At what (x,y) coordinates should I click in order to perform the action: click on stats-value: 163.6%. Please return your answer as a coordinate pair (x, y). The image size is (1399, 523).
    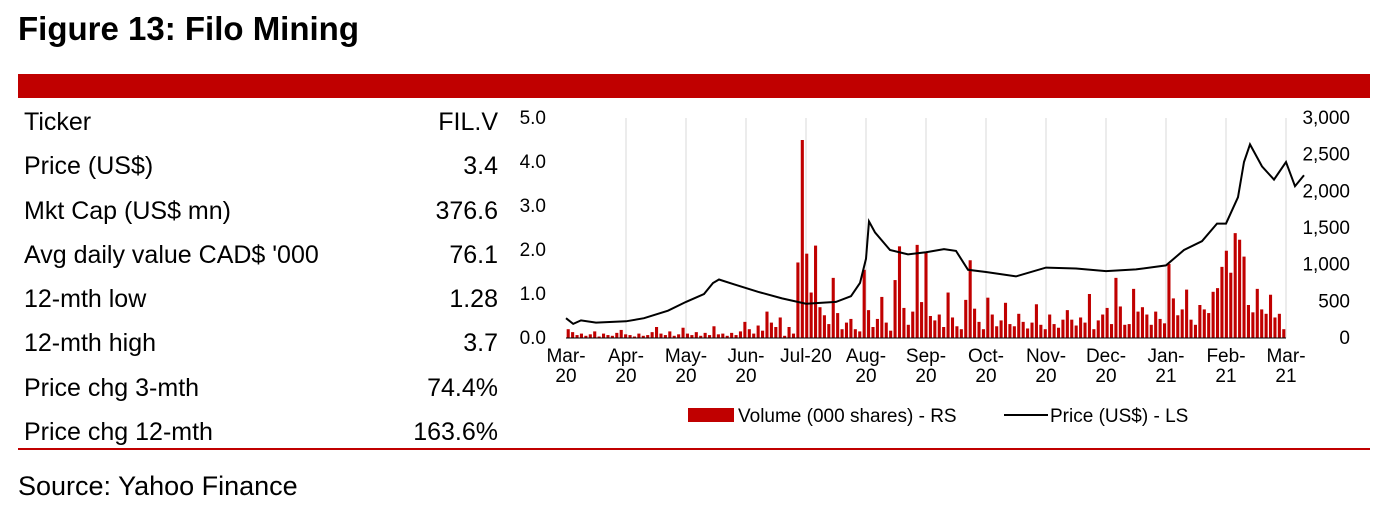
    Looking at the image, I should click on (455, 432).